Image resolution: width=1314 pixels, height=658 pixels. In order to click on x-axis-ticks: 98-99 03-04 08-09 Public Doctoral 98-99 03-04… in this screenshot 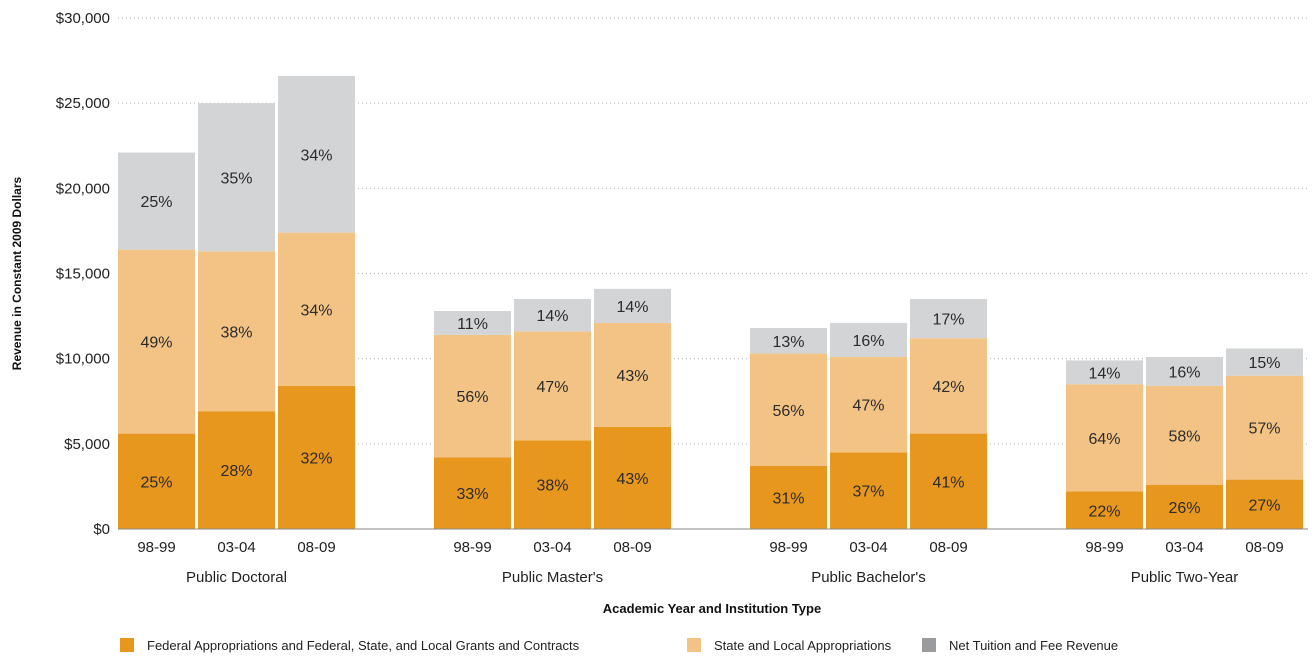, I will do `click(710, 562)`.